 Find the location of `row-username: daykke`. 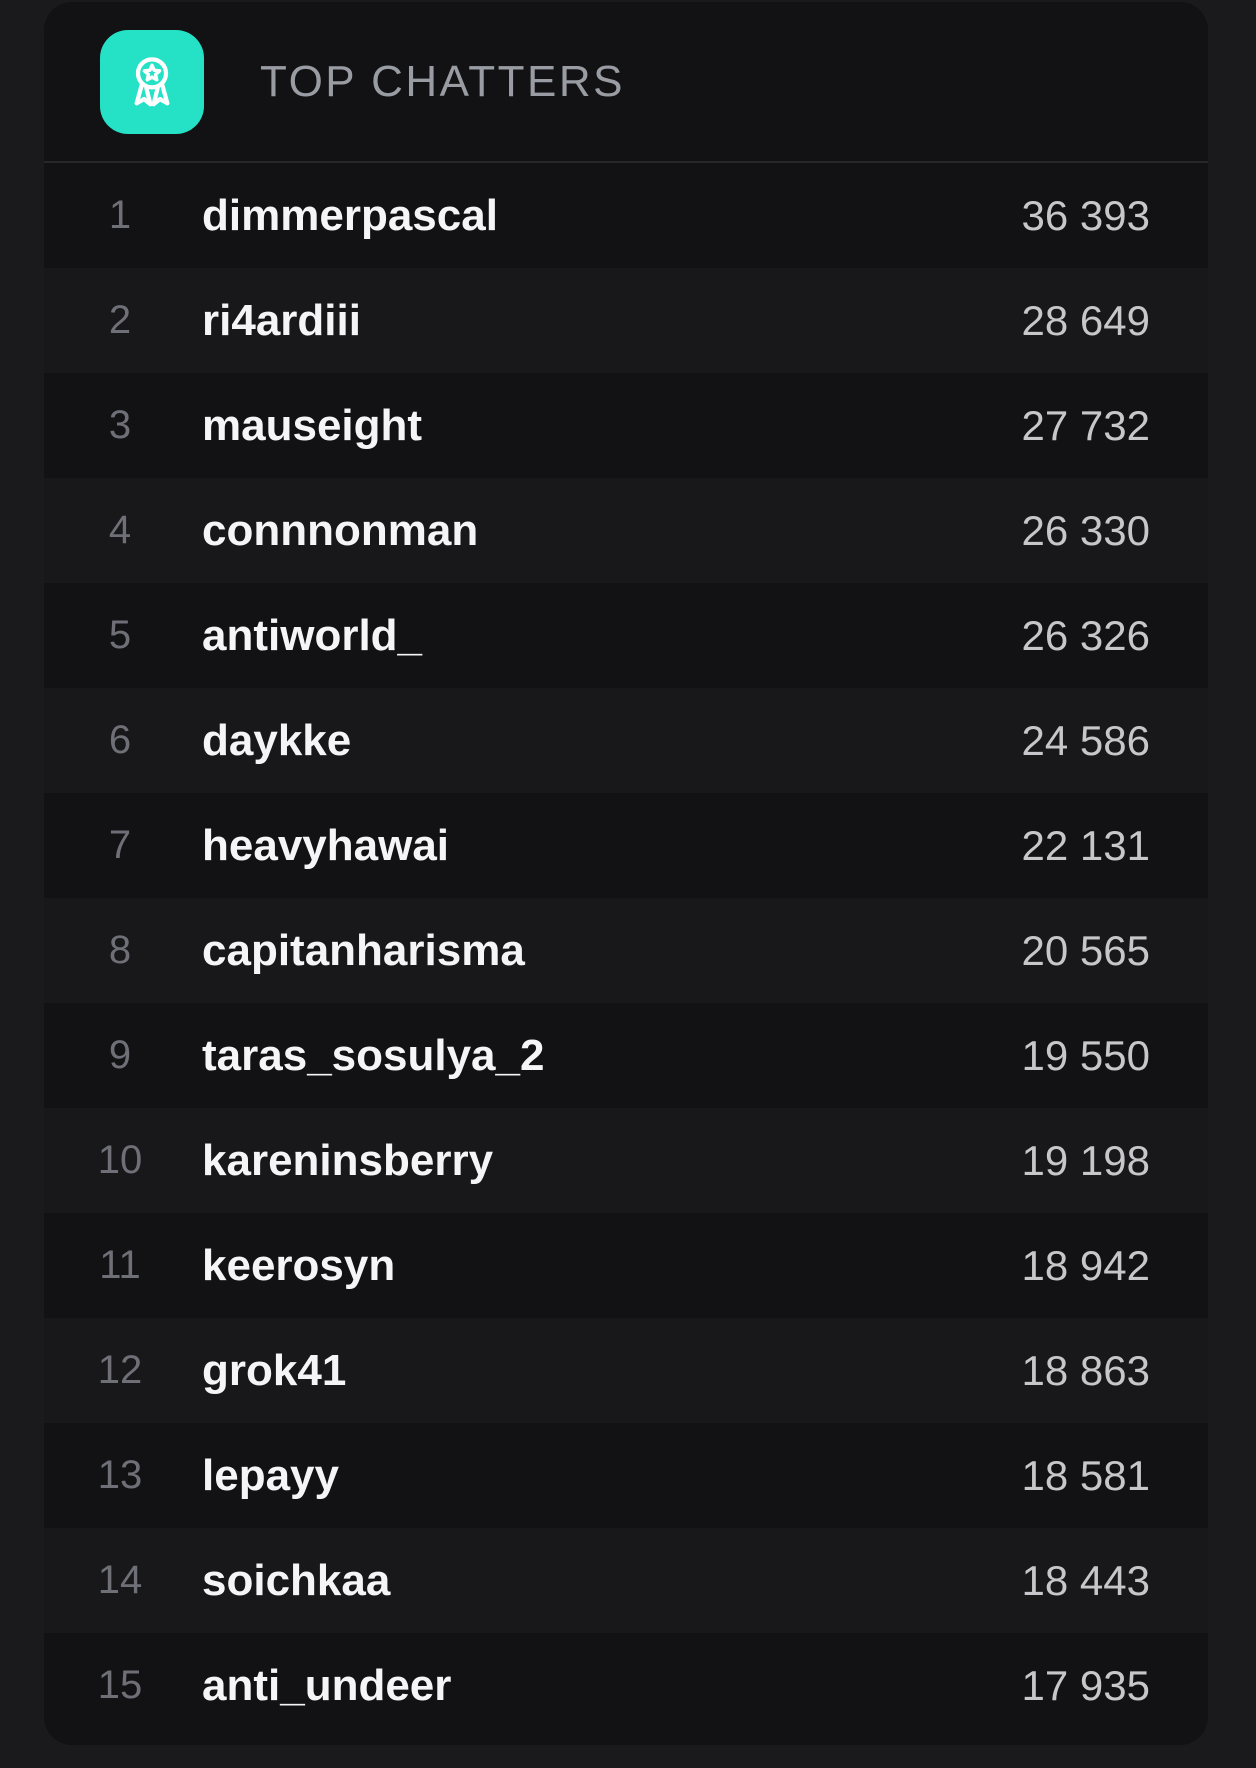

row-username: daykke is located at coordinates (277, 740).